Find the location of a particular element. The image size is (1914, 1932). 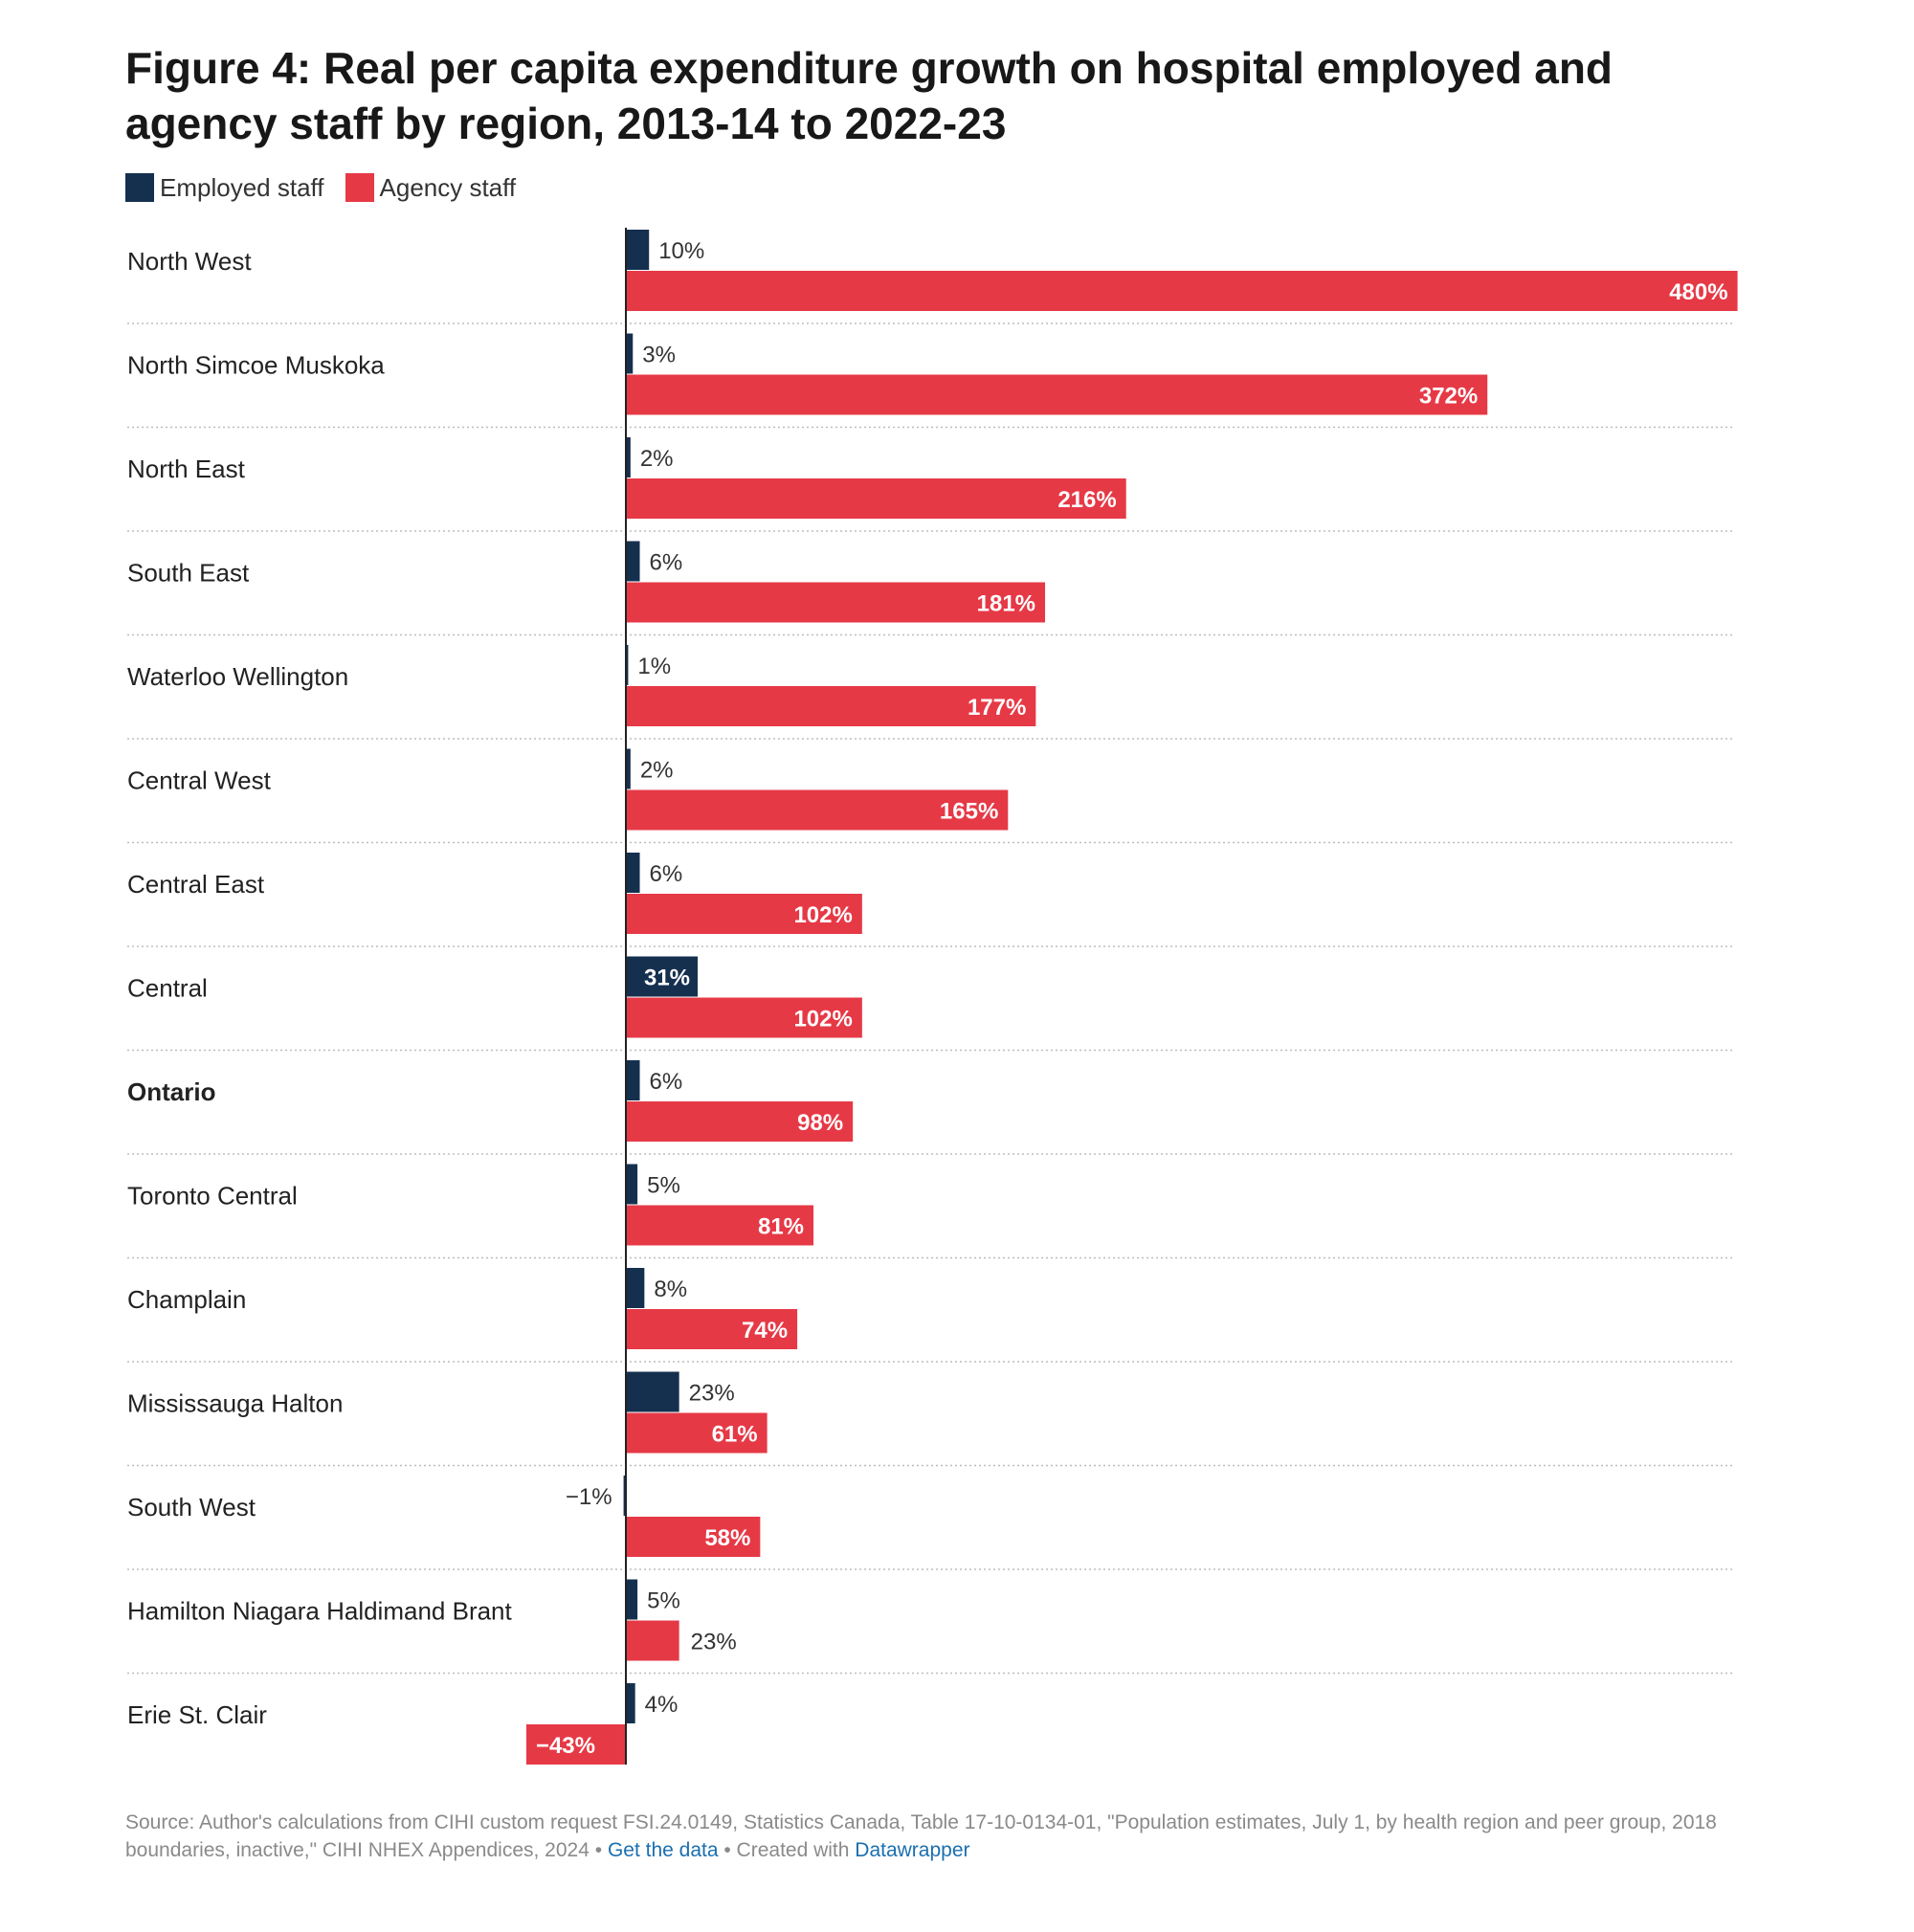

legend-swatch-employed is located at coordinates (139, 187).